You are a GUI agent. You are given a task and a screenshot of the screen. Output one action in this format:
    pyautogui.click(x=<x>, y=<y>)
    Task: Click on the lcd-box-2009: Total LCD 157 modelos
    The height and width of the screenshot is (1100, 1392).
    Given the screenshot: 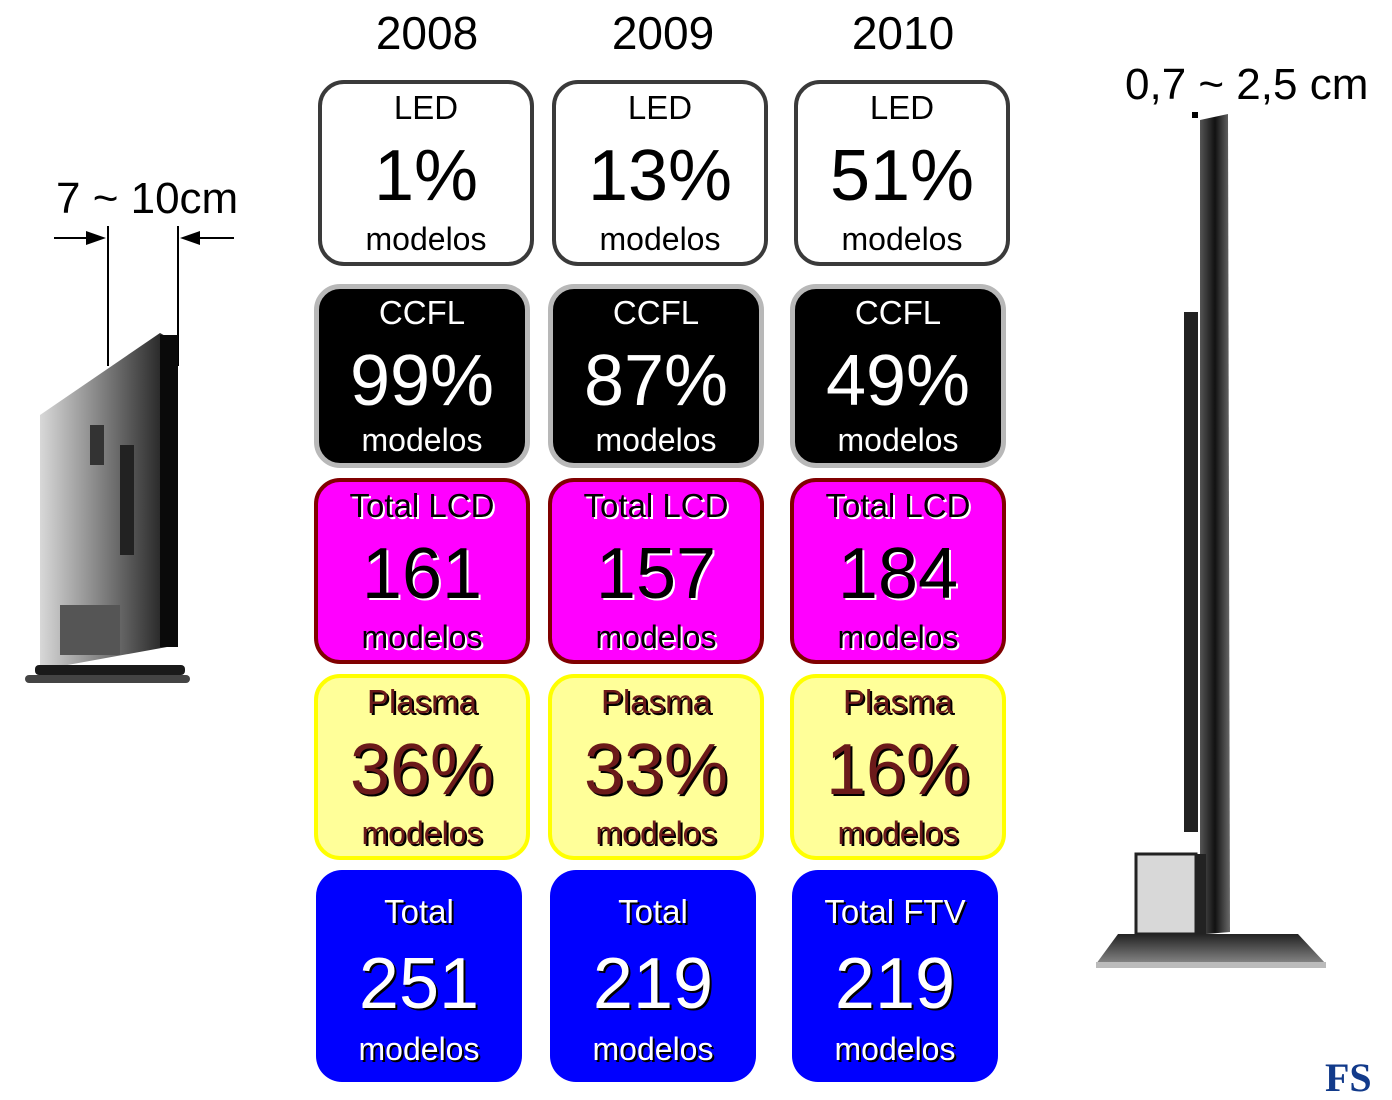 What is the action you would take?
    pyautogui.click(x=656, y=571)
    